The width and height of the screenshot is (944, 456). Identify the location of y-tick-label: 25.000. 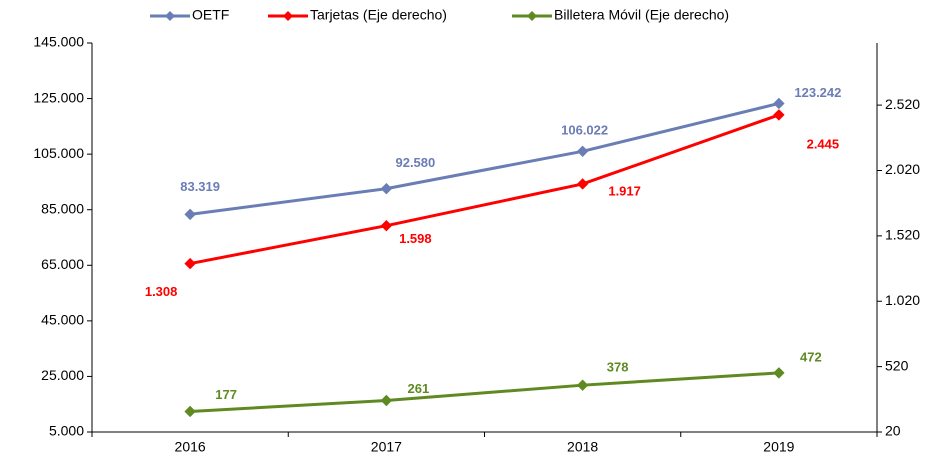
(62, 375).